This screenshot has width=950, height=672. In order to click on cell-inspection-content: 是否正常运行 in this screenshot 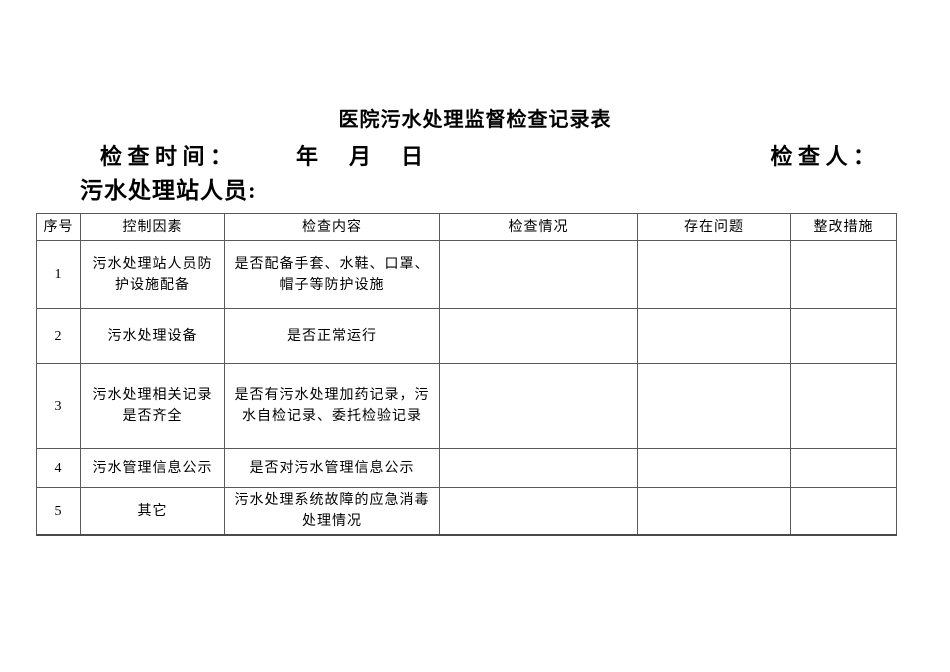, I will do `click(332, 336)`.